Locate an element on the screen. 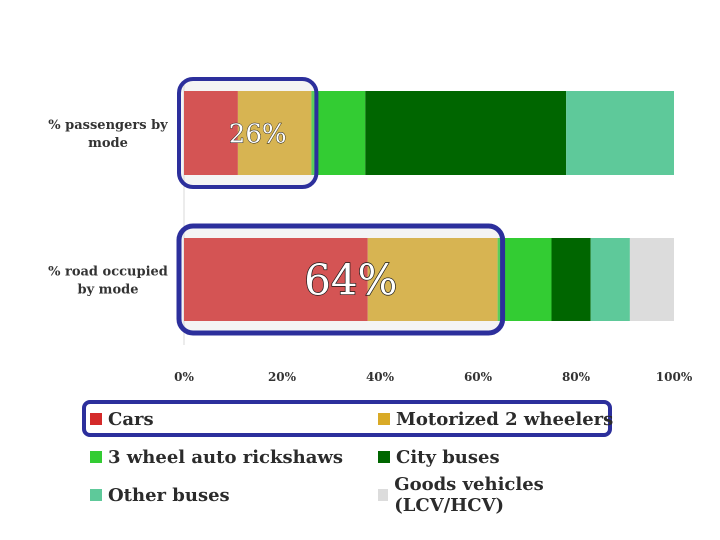  x-tick-label: 80% is located at coordinates (576, 377).